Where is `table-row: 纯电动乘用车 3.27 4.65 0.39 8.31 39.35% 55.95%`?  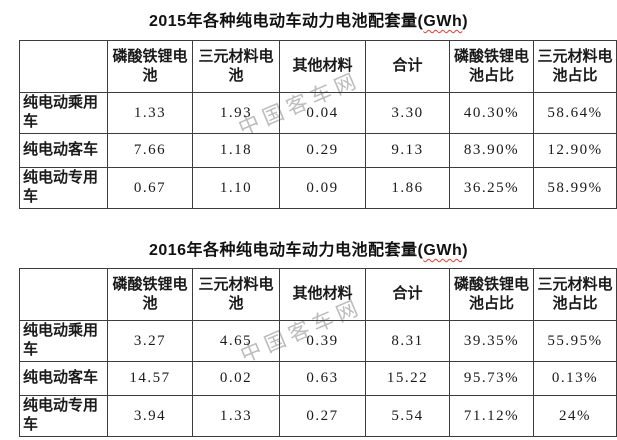 table-row: 纯电动乘用车 3.27 4.65 0.39 8.31 39.35% 55.95% is located at coordinates (318, 341).